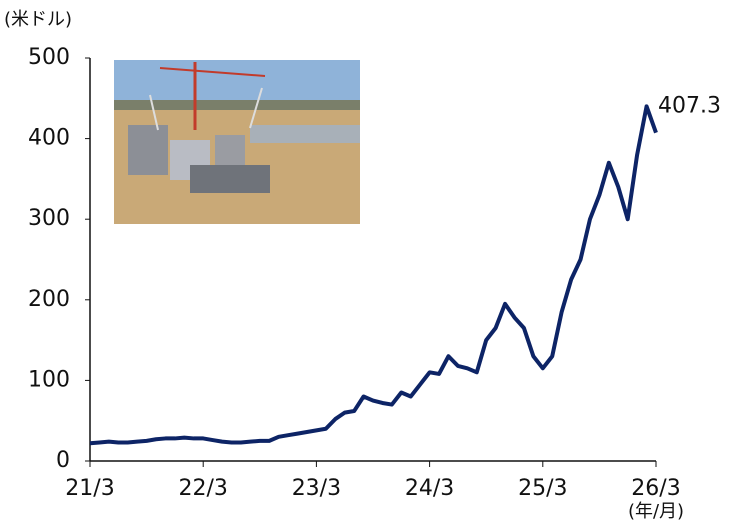 This screenshot has width=743, height=525. What do you see at coordinates (656, 511) in the screenshot?
I see `x-unit: (年/月)` at bounding box center [656, 511].